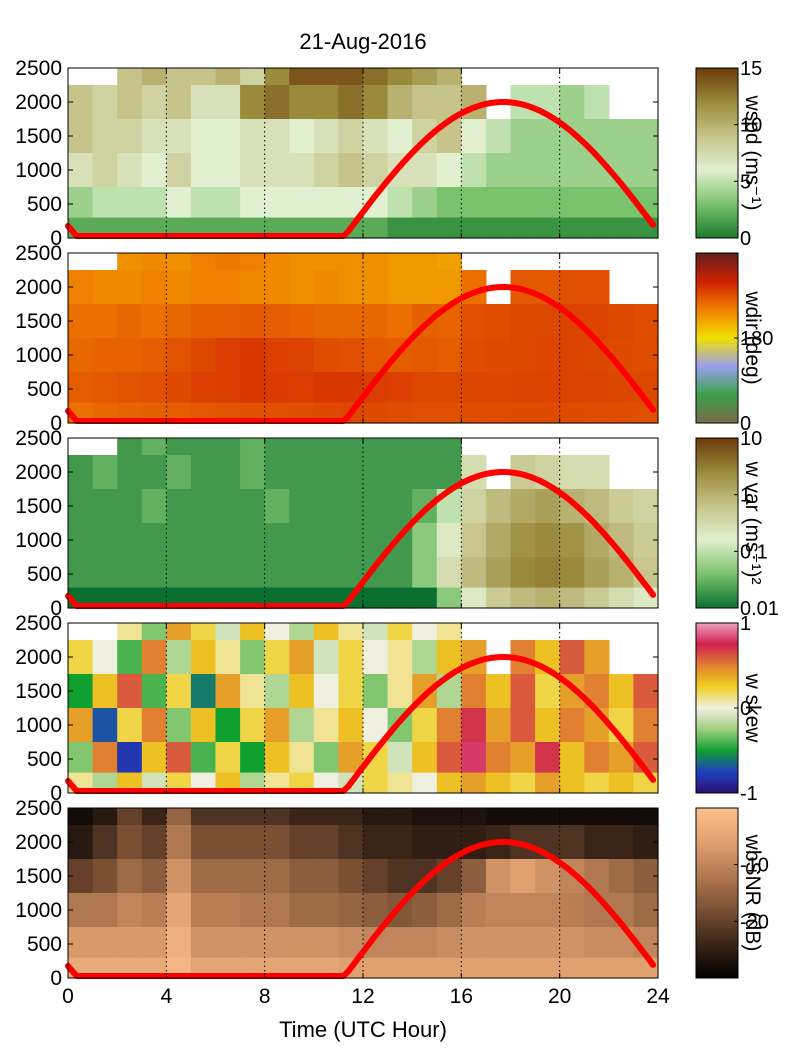  Describe the element at coordinates (754, 922) in the screenshot. I see `colorbar-tick-label: -20` at that location.